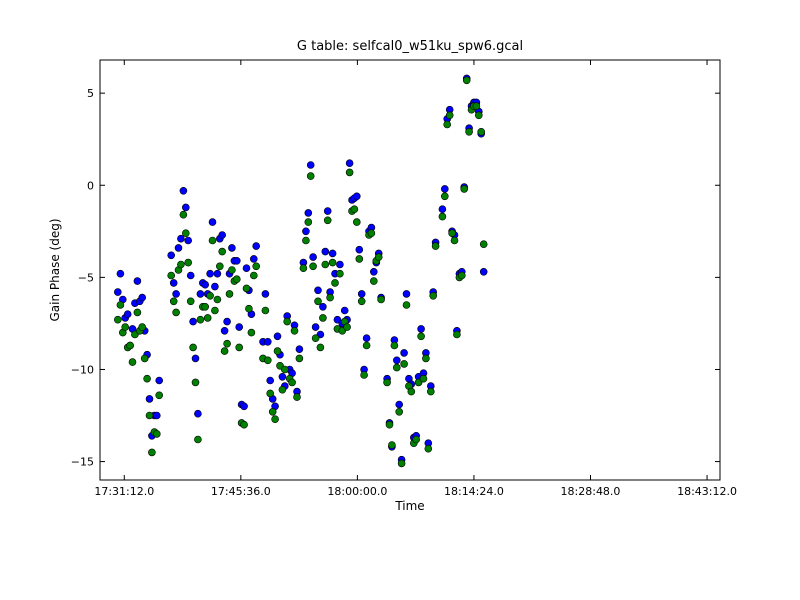 The width and height of the screenshot is (800, 600). What do you see at coordinates (90, 185) in the screenshot?
I see `y-tick-label: 0` at bounding box center [90, 185].